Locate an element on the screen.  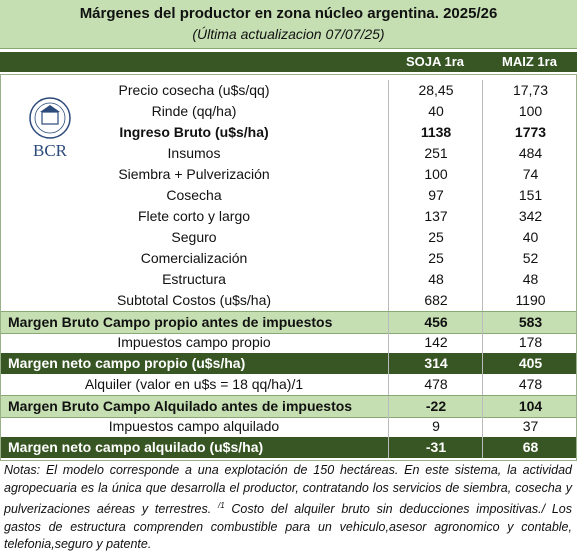
row-label: Flete corto y largo is located at coordinates (194, 216).